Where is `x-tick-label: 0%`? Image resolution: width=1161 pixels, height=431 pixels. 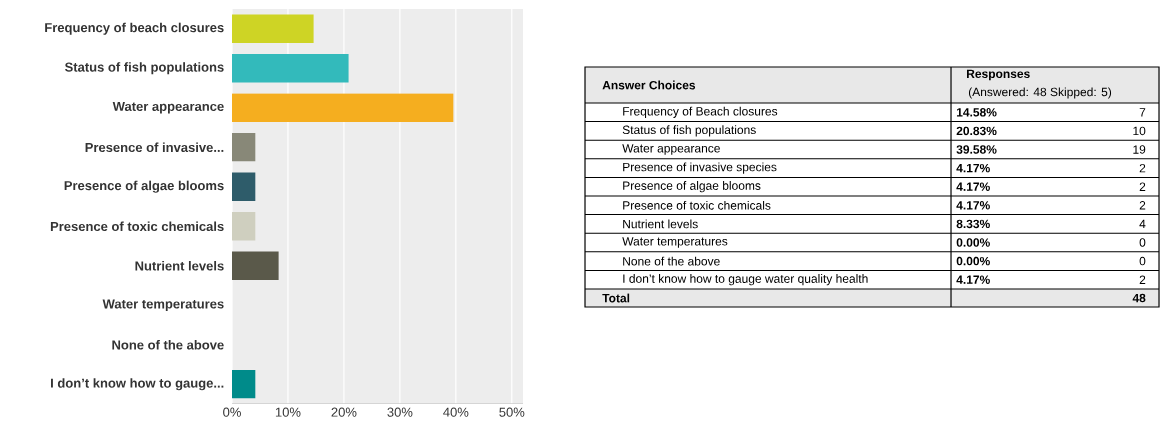
x-tick-label: 0% is located at coordinates (232, 412).